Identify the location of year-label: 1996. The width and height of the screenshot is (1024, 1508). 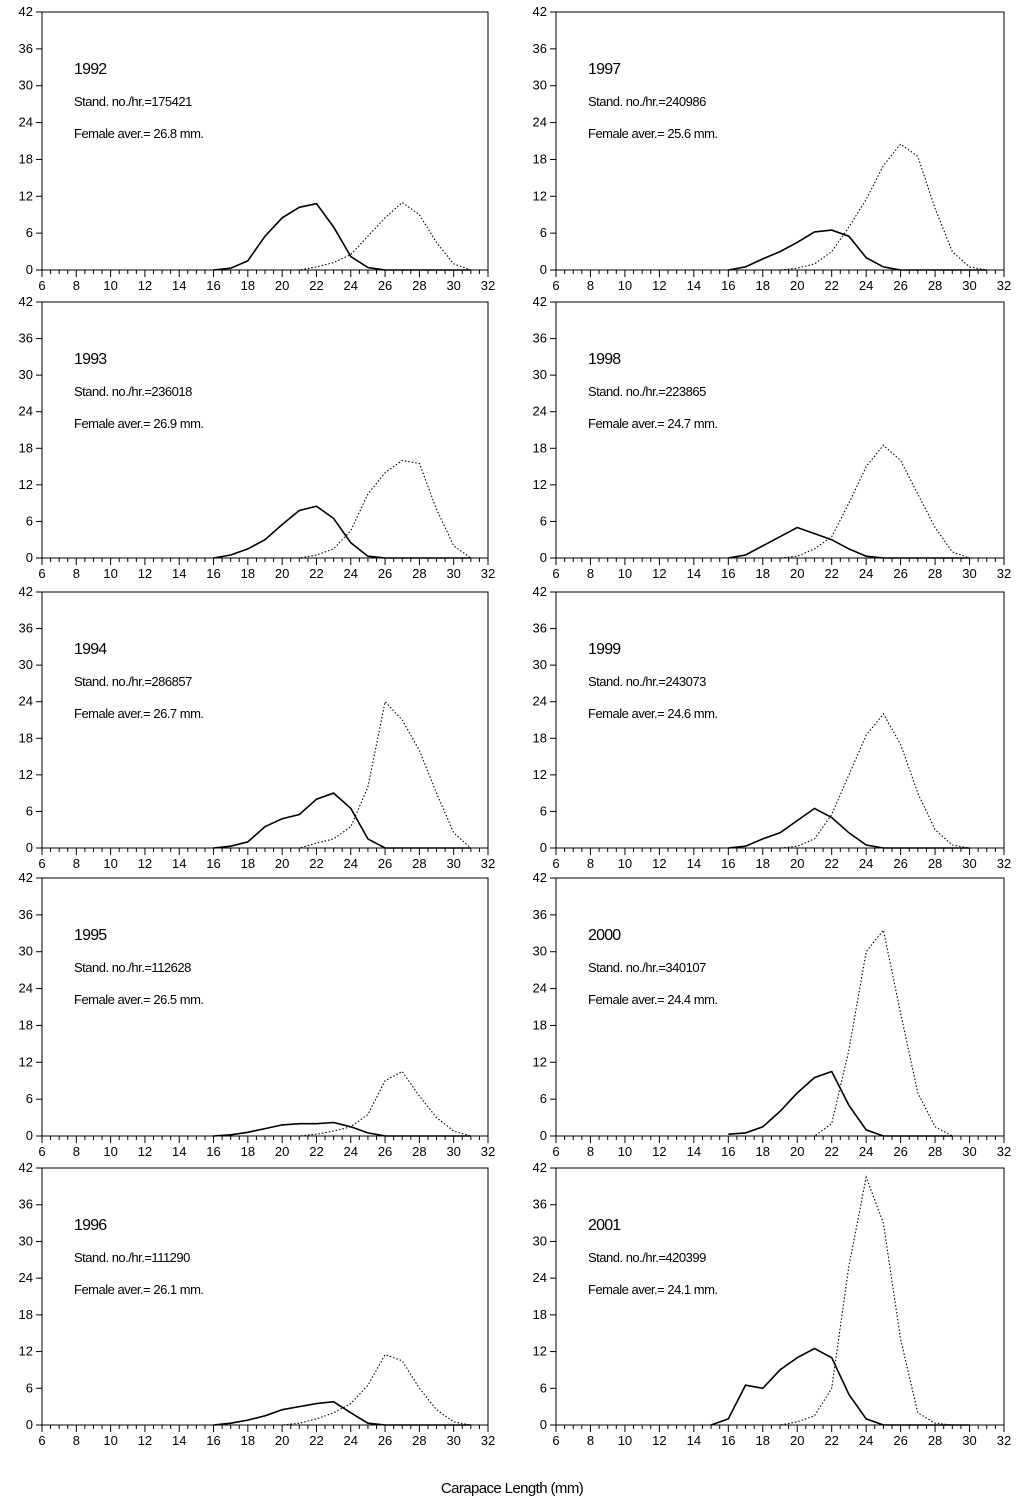
(90, 1225).